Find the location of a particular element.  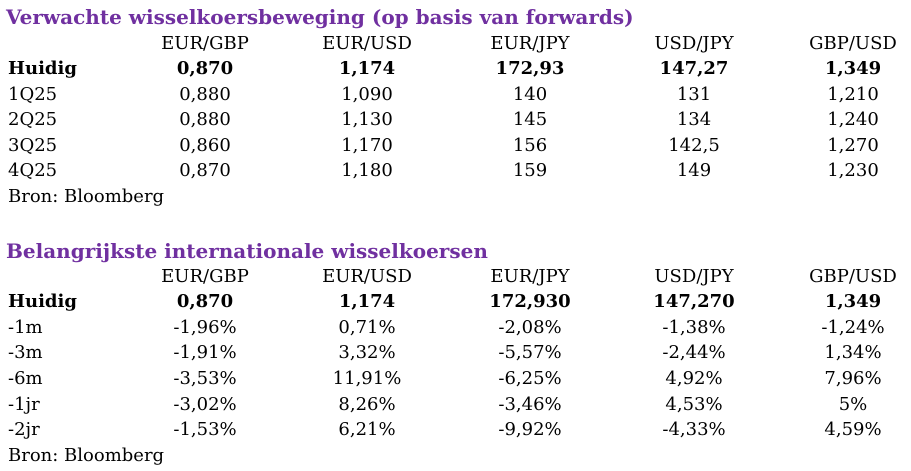

rates-header-usdjpy: USD/JPY is located at coordinates (694, 276).